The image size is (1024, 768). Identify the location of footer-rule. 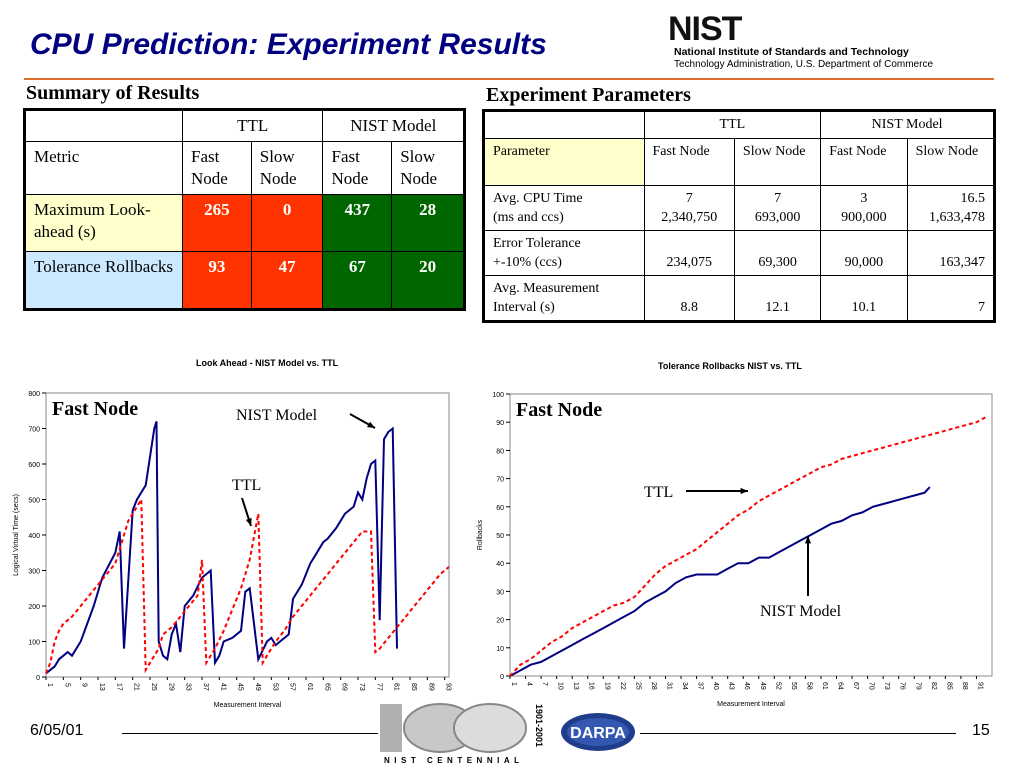
(798, 733).